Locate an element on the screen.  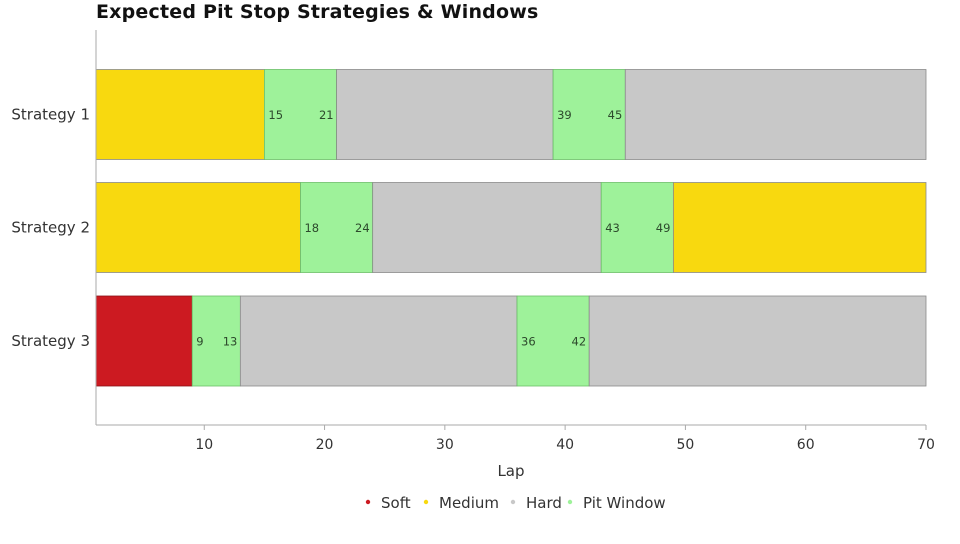
pit-window-end-label: 13 is located at coordinates (230, 342).